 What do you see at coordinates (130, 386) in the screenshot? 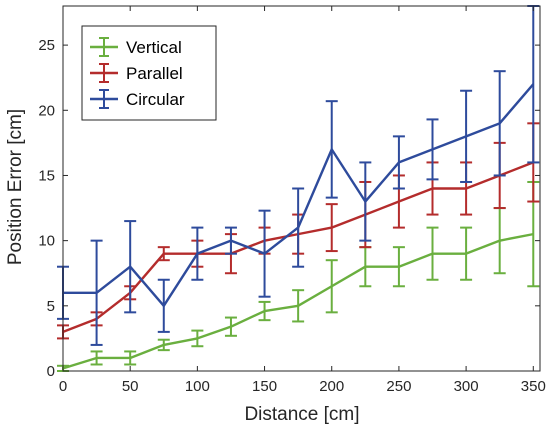
I see `x-tick-label: 50` at bounding box center [130, 386].